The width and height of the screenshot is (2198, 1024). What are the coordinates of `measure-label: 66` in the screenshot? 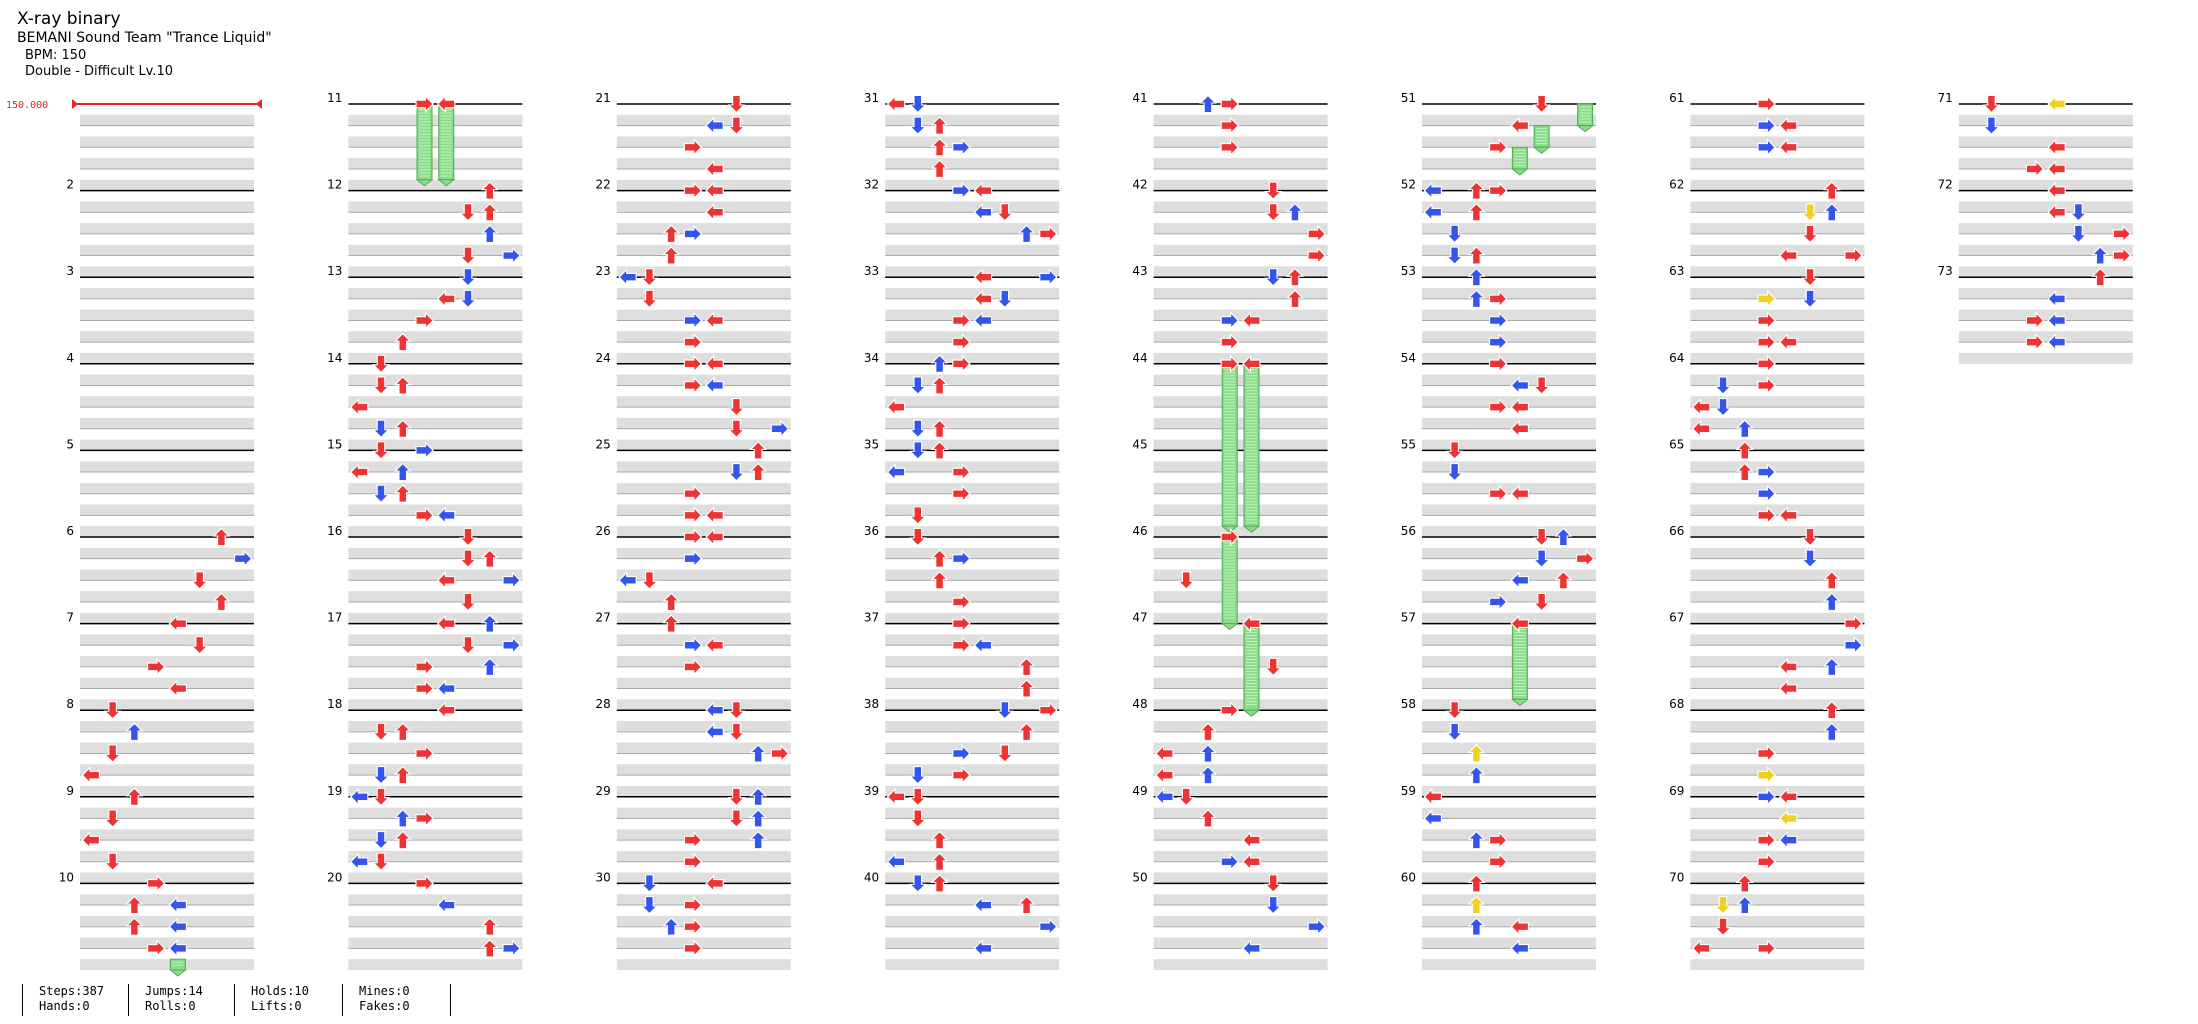 It's located at (1676, 531).